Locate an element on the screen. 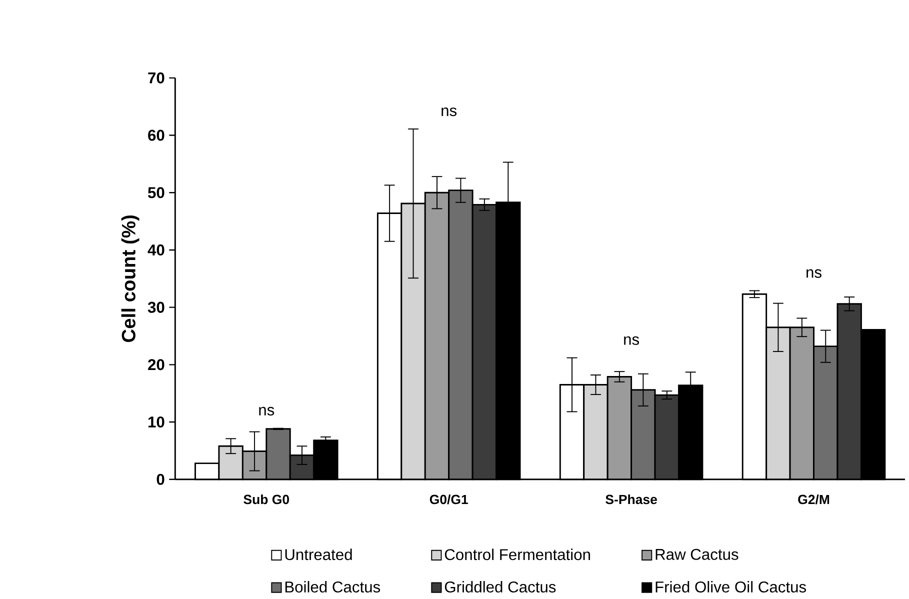  y-tick-label: 10 is located at coordinates (156, 422).